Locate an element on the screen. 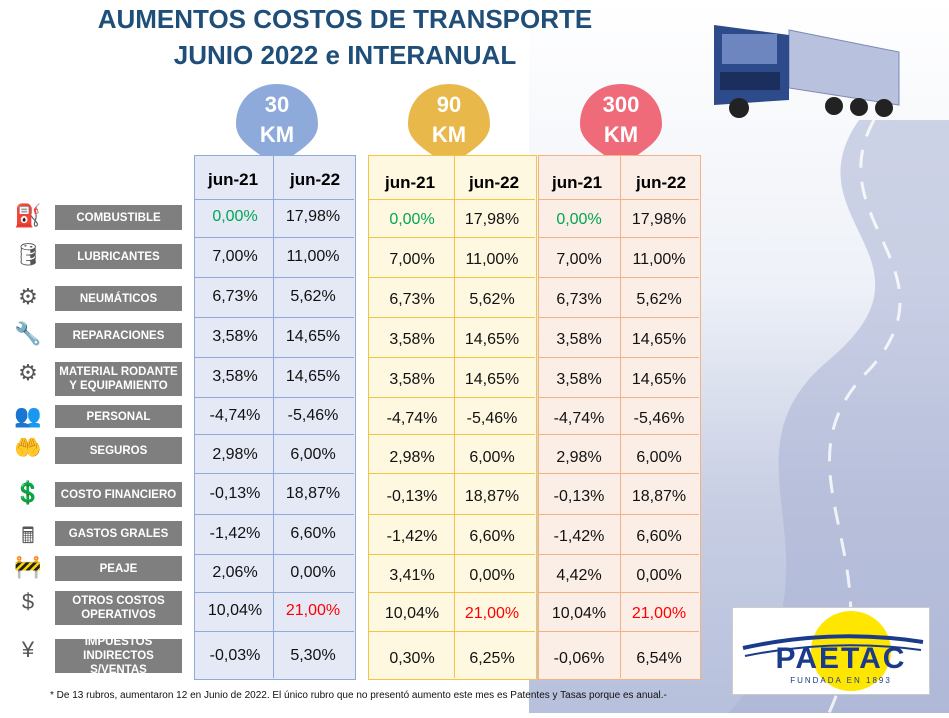 This screenshot has height=718, width=949. insurance-hand-icon: 🤲 is located at coordinates (28, 447).